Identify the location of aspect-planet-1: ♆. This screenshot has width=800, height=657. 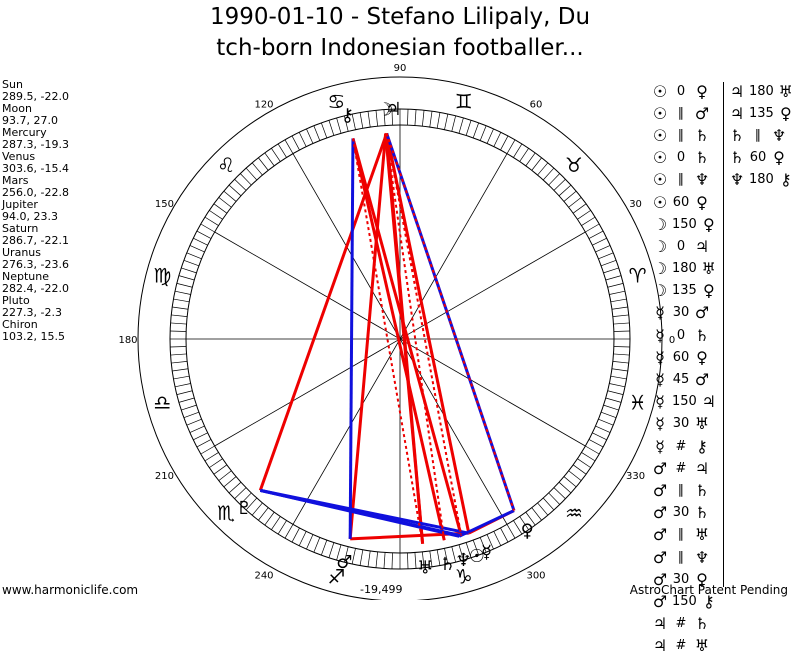
(737, 180).